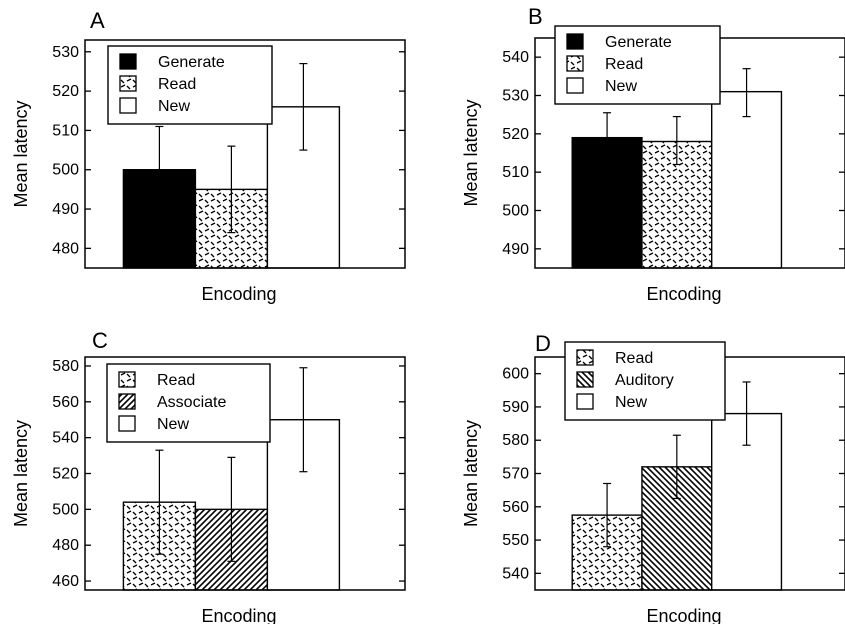  I want to click on plot-frame, so click(245, 154).